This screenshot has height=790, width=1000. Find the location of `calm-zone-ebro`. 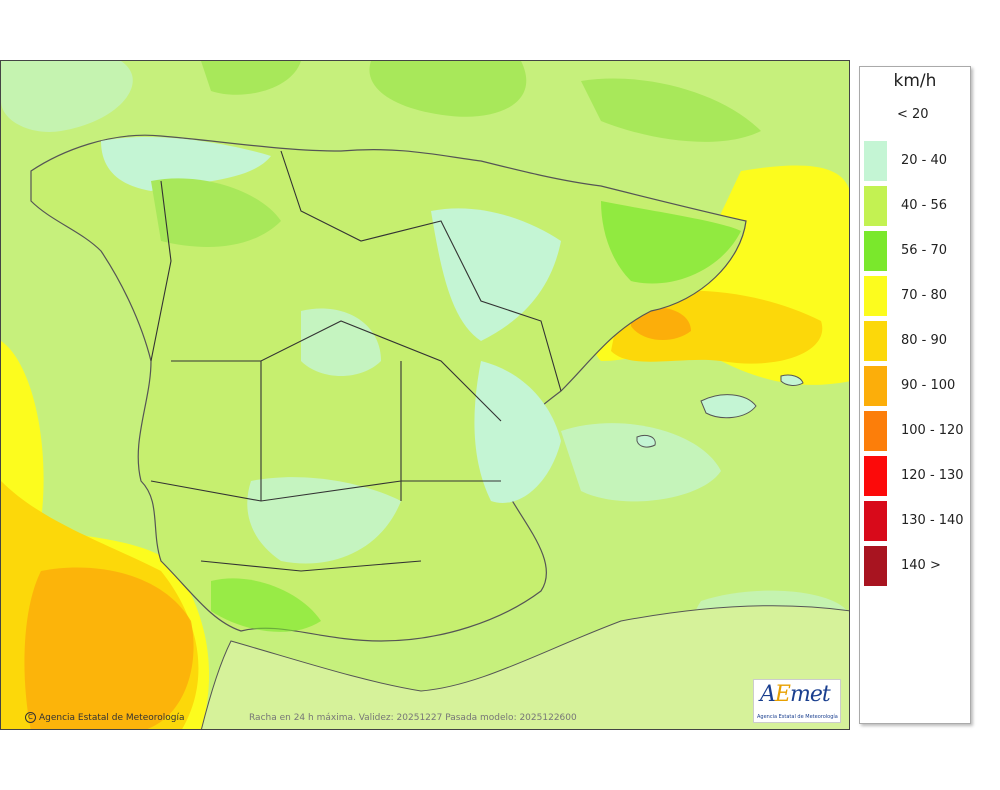

calm-zone-ebro is located at coordinates (496, 274).